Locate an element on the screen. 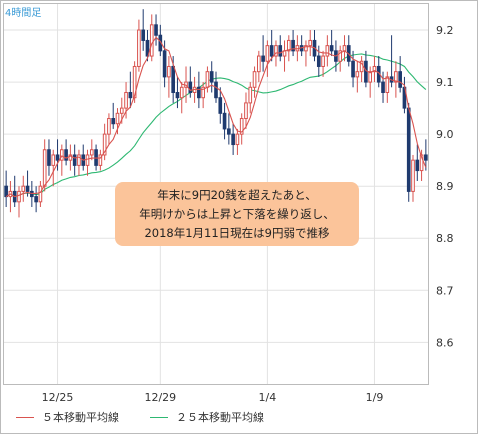 This screenshot has width=478, height=434. y-tick-label: 8.9 is located at coordinates (445, 186).